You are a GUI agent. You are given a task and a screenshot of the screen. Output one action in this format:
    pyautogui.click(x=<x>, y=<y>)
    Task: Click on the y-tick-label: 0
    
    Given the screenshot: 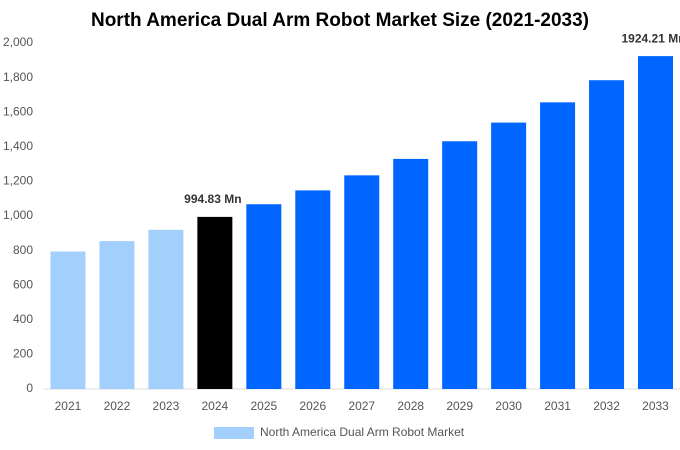 What is the action you would take?
    pyautogui.click(x=29, y=388)
    